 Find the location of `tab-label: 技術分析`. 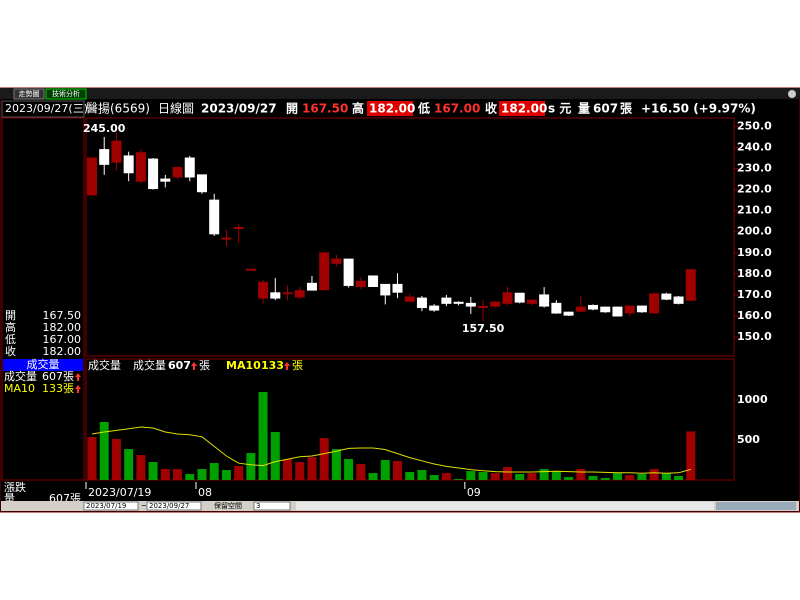

tab-label: 技術分析 is located at coordinates (66, 93).